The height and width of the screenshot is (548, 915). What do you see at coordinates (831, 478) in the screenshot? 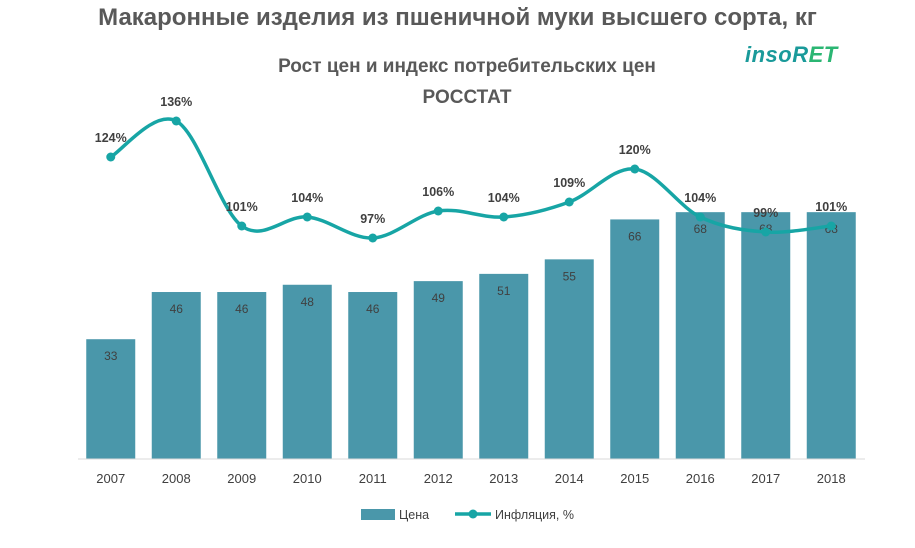
I see `x-tick-2018: 2018` at bounding box center [831, 478].